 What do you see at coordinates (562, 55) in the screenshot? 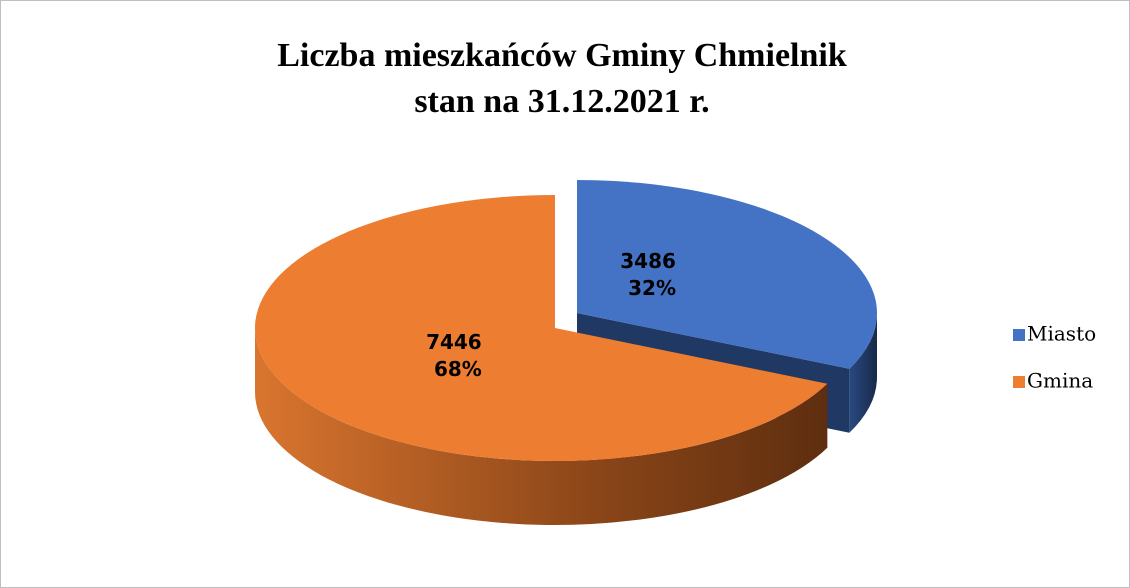
I see `chart-title: Liczba mieszkańców Gminy Chmielnik` at bounding box center [562, 55].